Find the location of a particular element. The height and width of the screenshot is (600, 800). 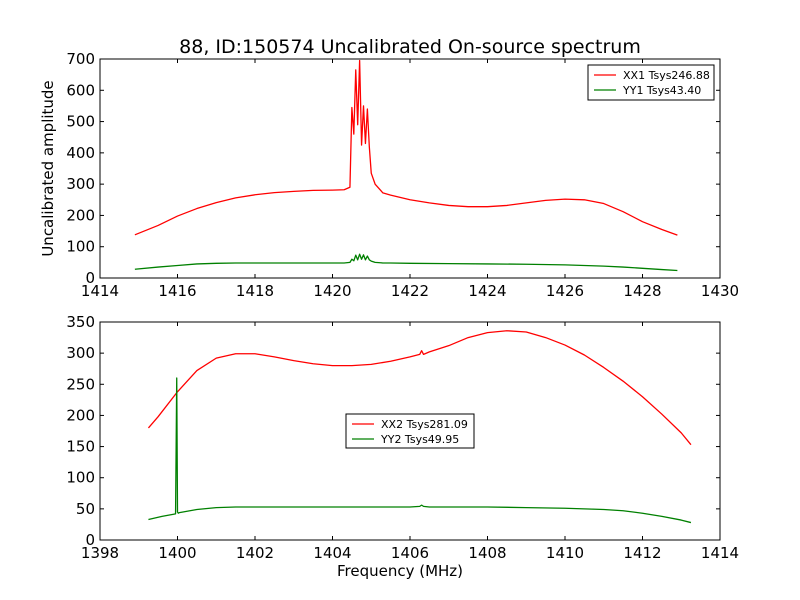

y-tick-label: 400 is located at coordinates (80, 153).